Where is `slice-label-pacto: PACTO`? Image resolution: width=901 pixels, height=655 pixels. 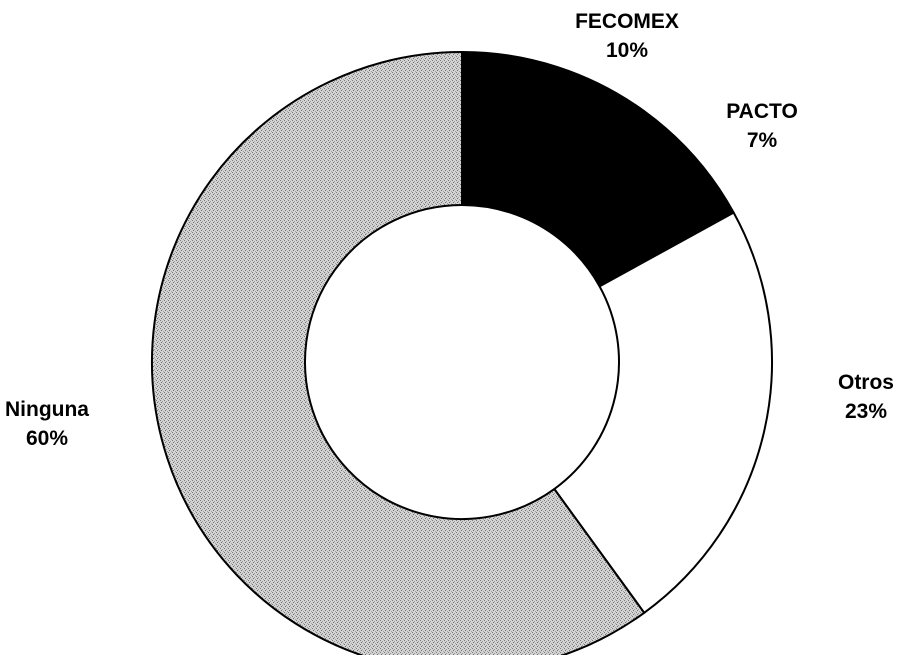 slice-label-pacto: PACTO is located at coordinates (762, 111).